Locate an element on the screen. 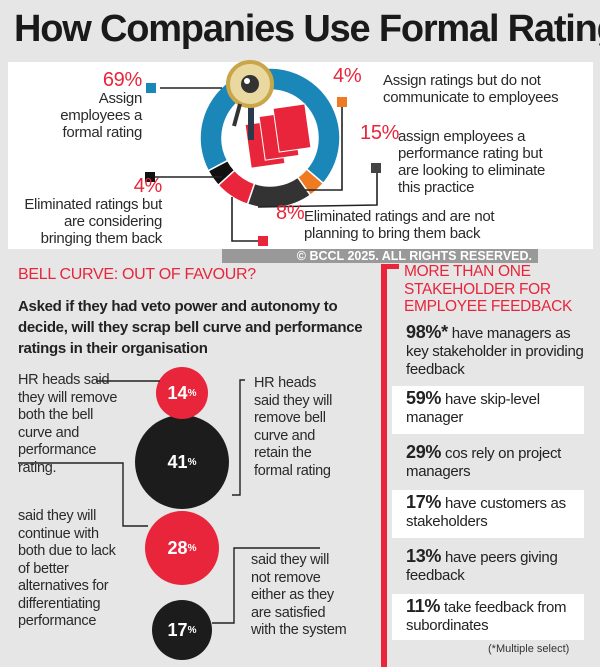 This screenshot has height=667, width=600. watermark: © BCCL 2025. ALL RIGHTS RESERVED. is located at coordinates (380, 256).